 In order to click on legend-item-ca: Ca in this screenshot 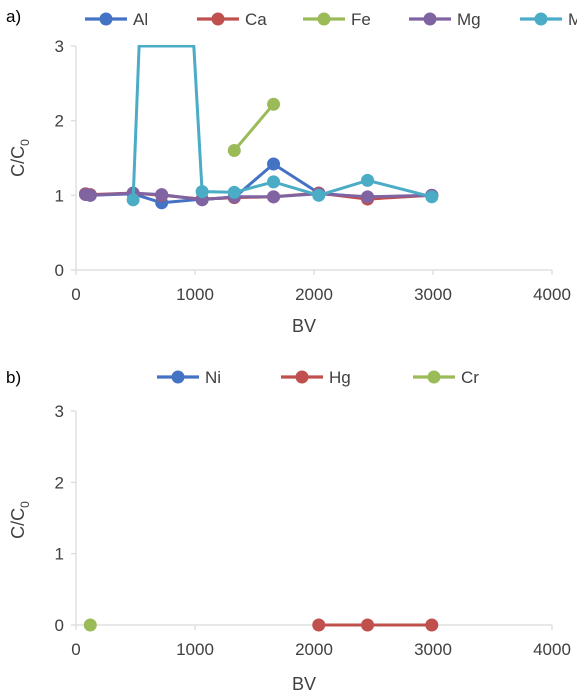, I will do `click(232, 19)`.